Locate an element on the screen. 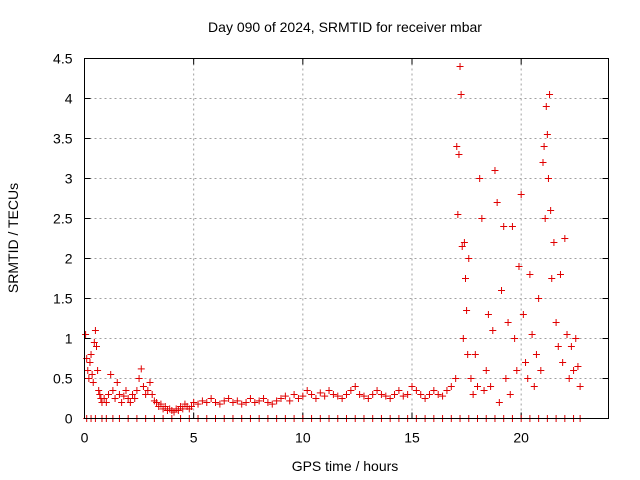  y-tick-label: 0.5 is located at coordinates (63, 379).